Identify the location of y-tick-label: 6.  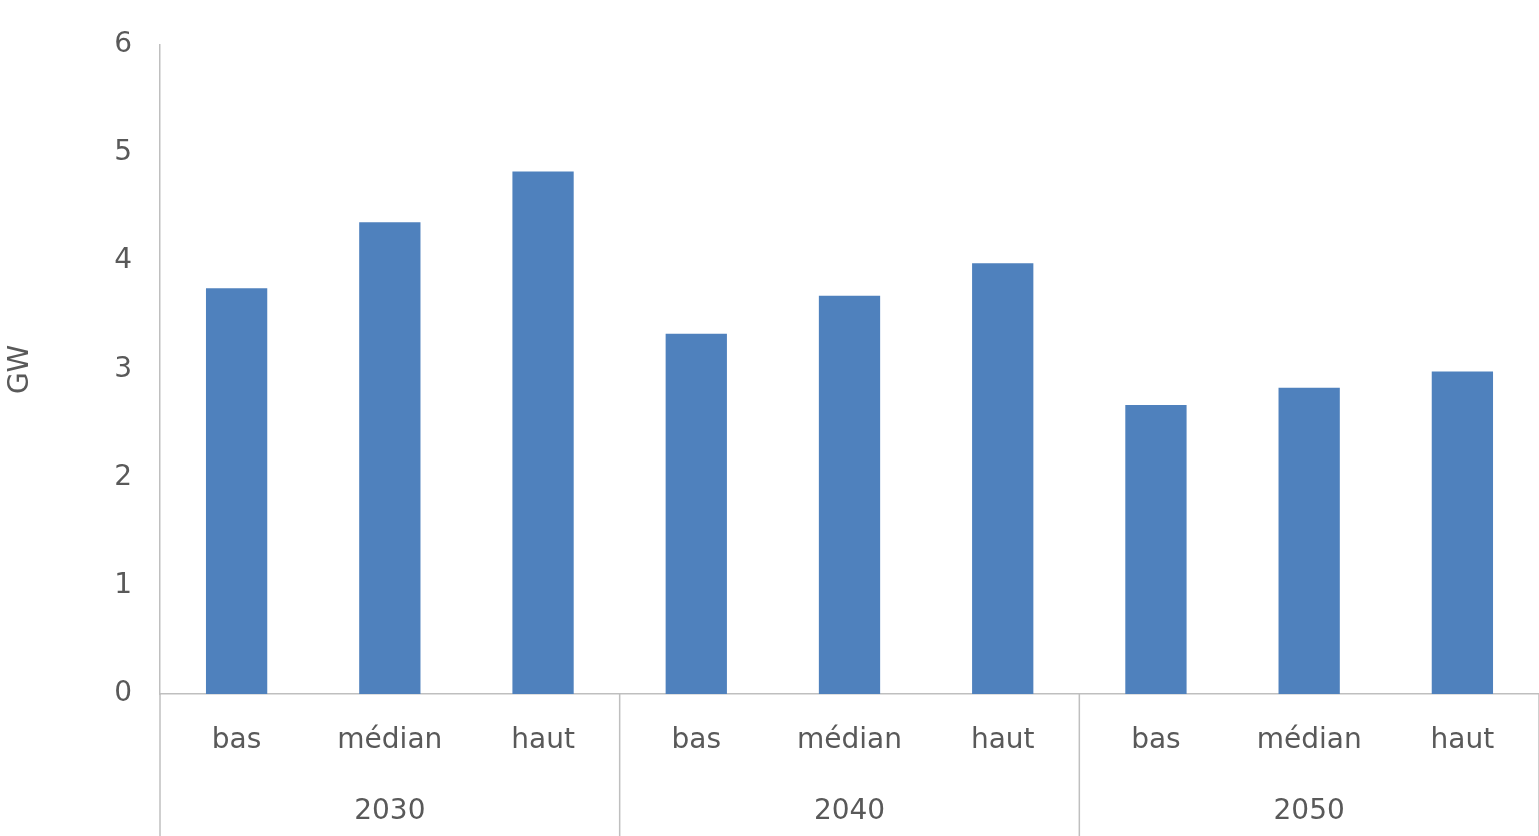
(123, 43).